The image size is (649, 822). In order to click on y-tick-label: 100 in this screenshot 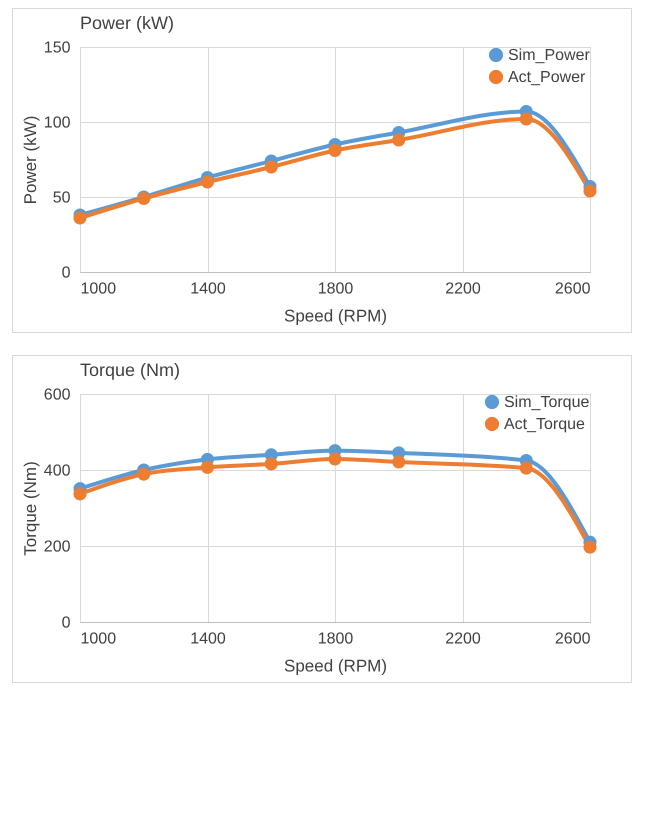, I will do `click(57, 123)`.